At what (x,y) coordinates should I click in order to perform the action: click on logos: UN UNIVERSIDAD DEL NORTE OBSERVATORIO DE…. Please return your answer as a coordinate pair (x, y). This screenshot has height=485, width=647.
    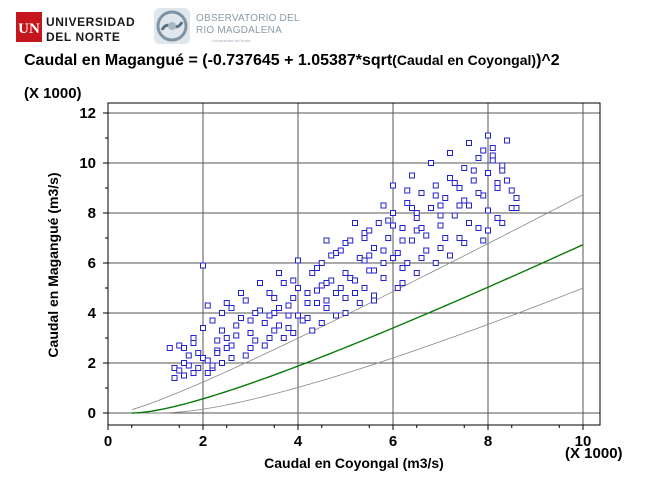
    Looking at the image, I should click on (159, 26).